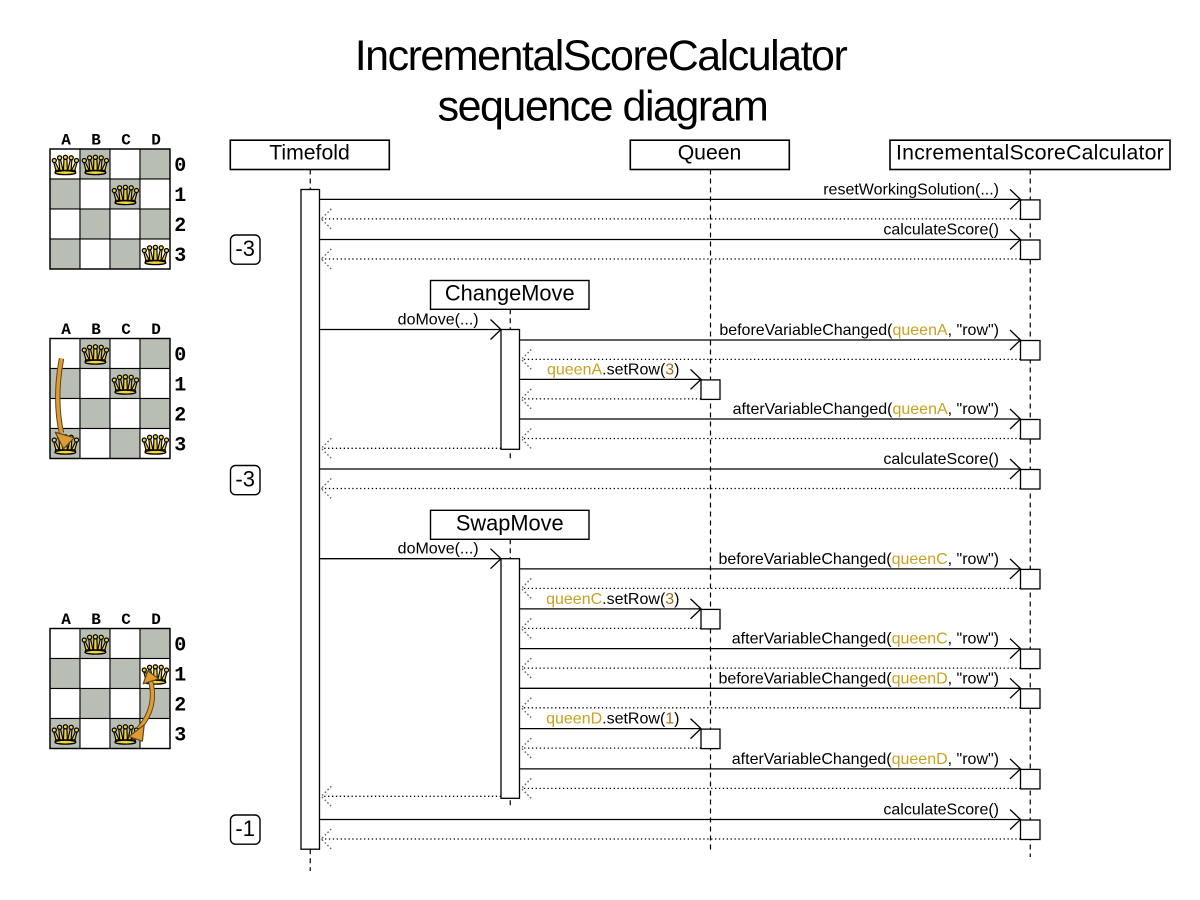 The width and height of the screenshot is (1200, 900). Describe the element at coordinates (510, 523) in the screenshot. I see `svg-text: SwapMove` at that location.